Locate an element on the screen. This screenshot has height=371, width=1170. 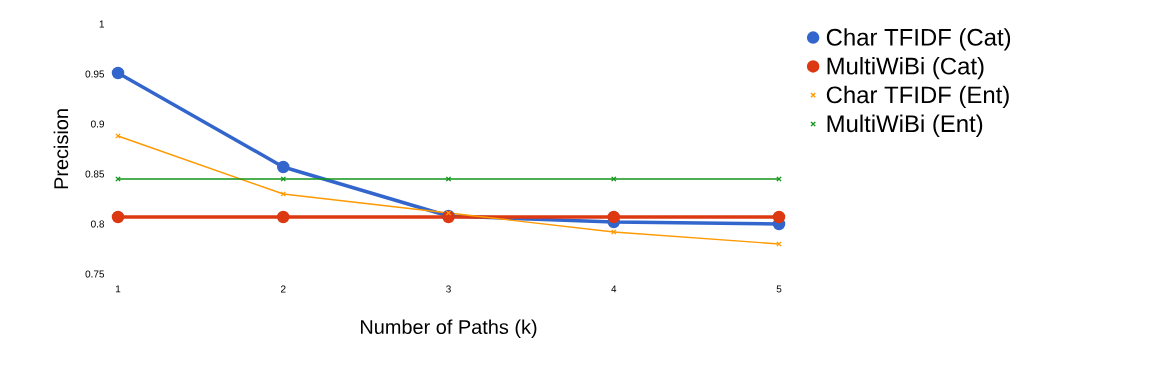
y-tick-label: 0.95 is located at coordinates (95, 74).